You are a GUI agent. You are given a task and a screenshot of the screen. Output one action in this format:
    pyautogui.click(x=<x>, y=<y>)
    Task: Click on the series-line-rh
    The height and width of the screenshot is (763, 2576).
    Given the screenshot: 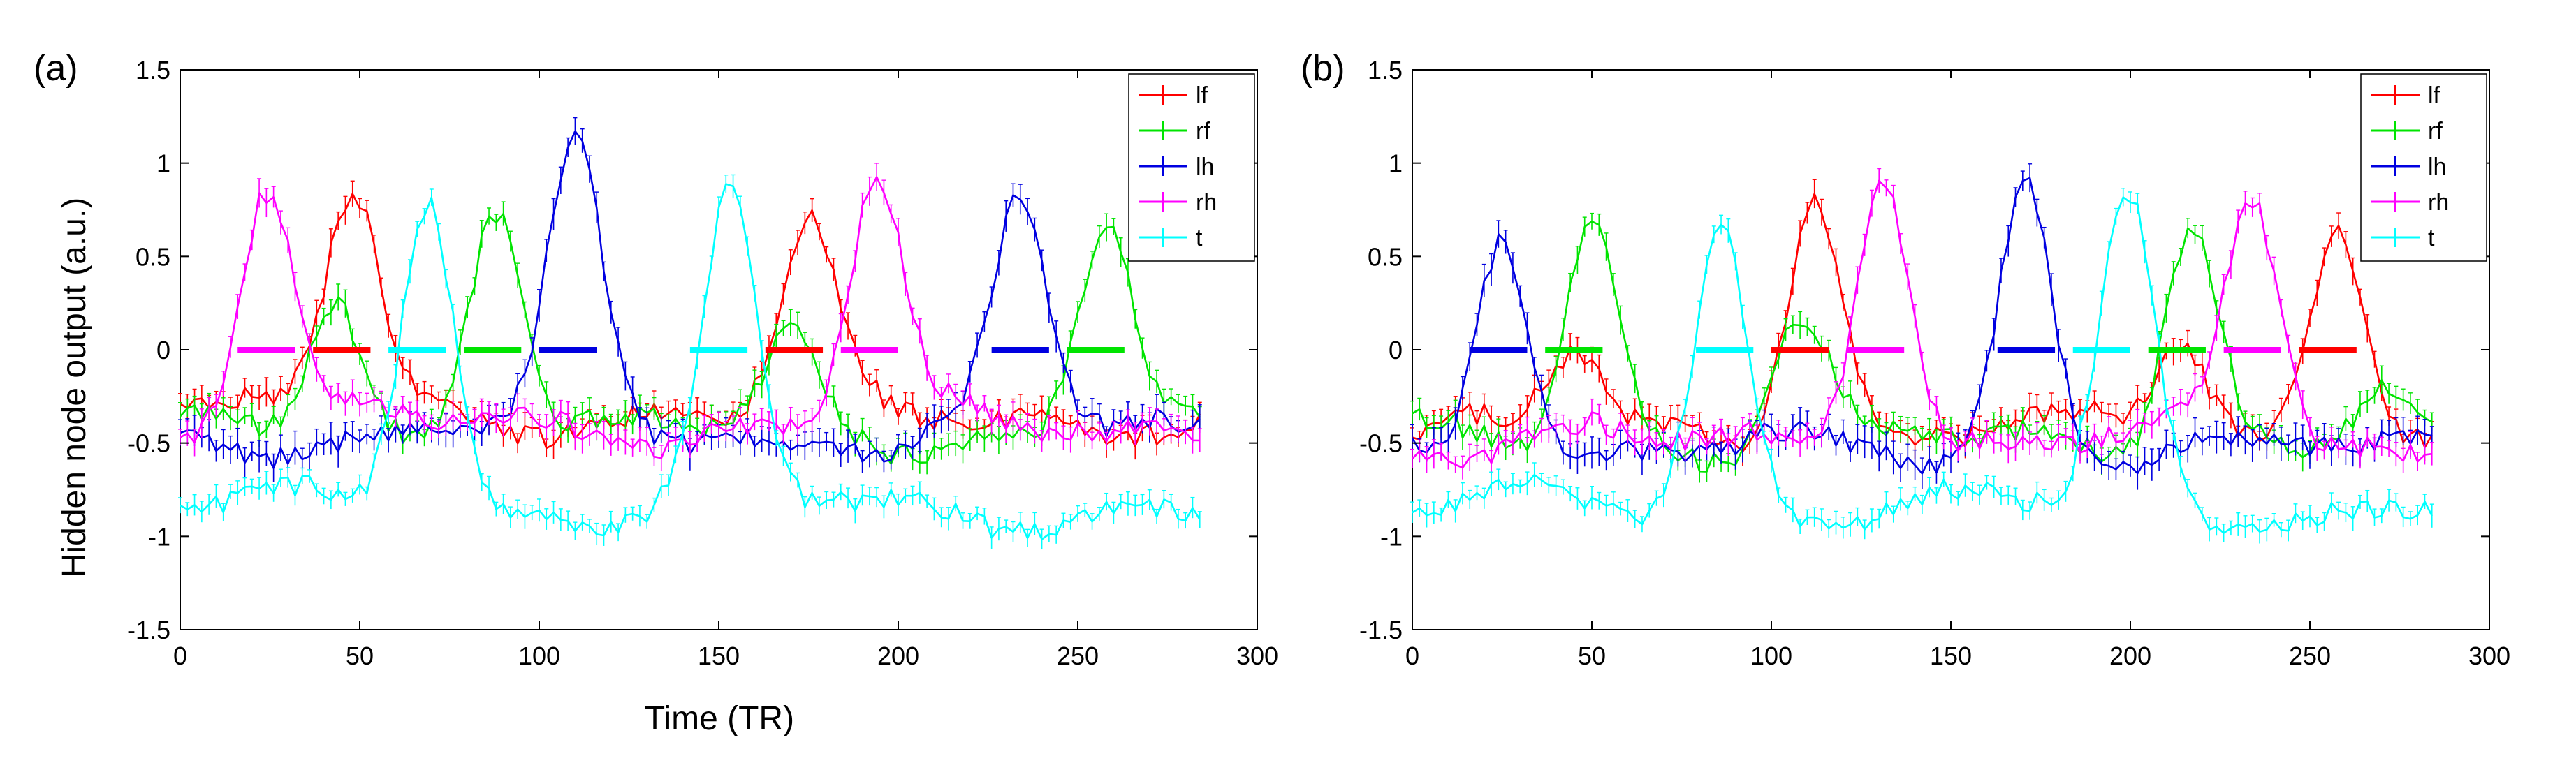 What is the action you would take?
    pyautogui.click(x=690, y=317)
    